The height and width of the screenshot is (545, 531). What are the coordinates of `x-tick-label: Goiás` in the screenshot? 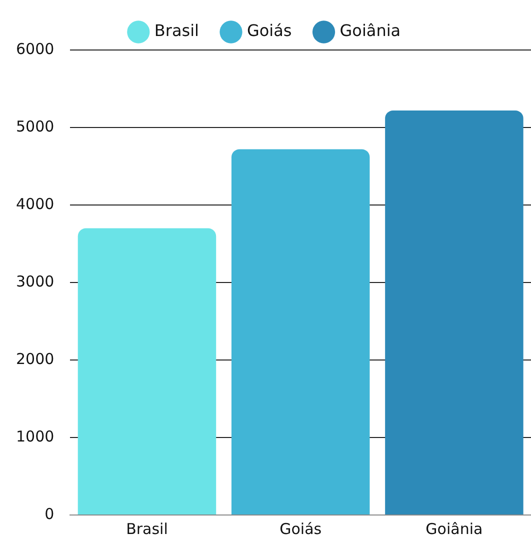 It's located at (301, 529).